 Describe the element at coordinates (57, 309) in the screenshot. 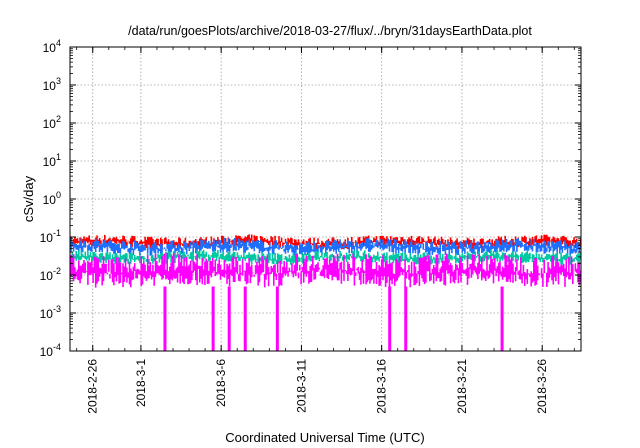

I see `y-tick-exponent: -3` at that location.